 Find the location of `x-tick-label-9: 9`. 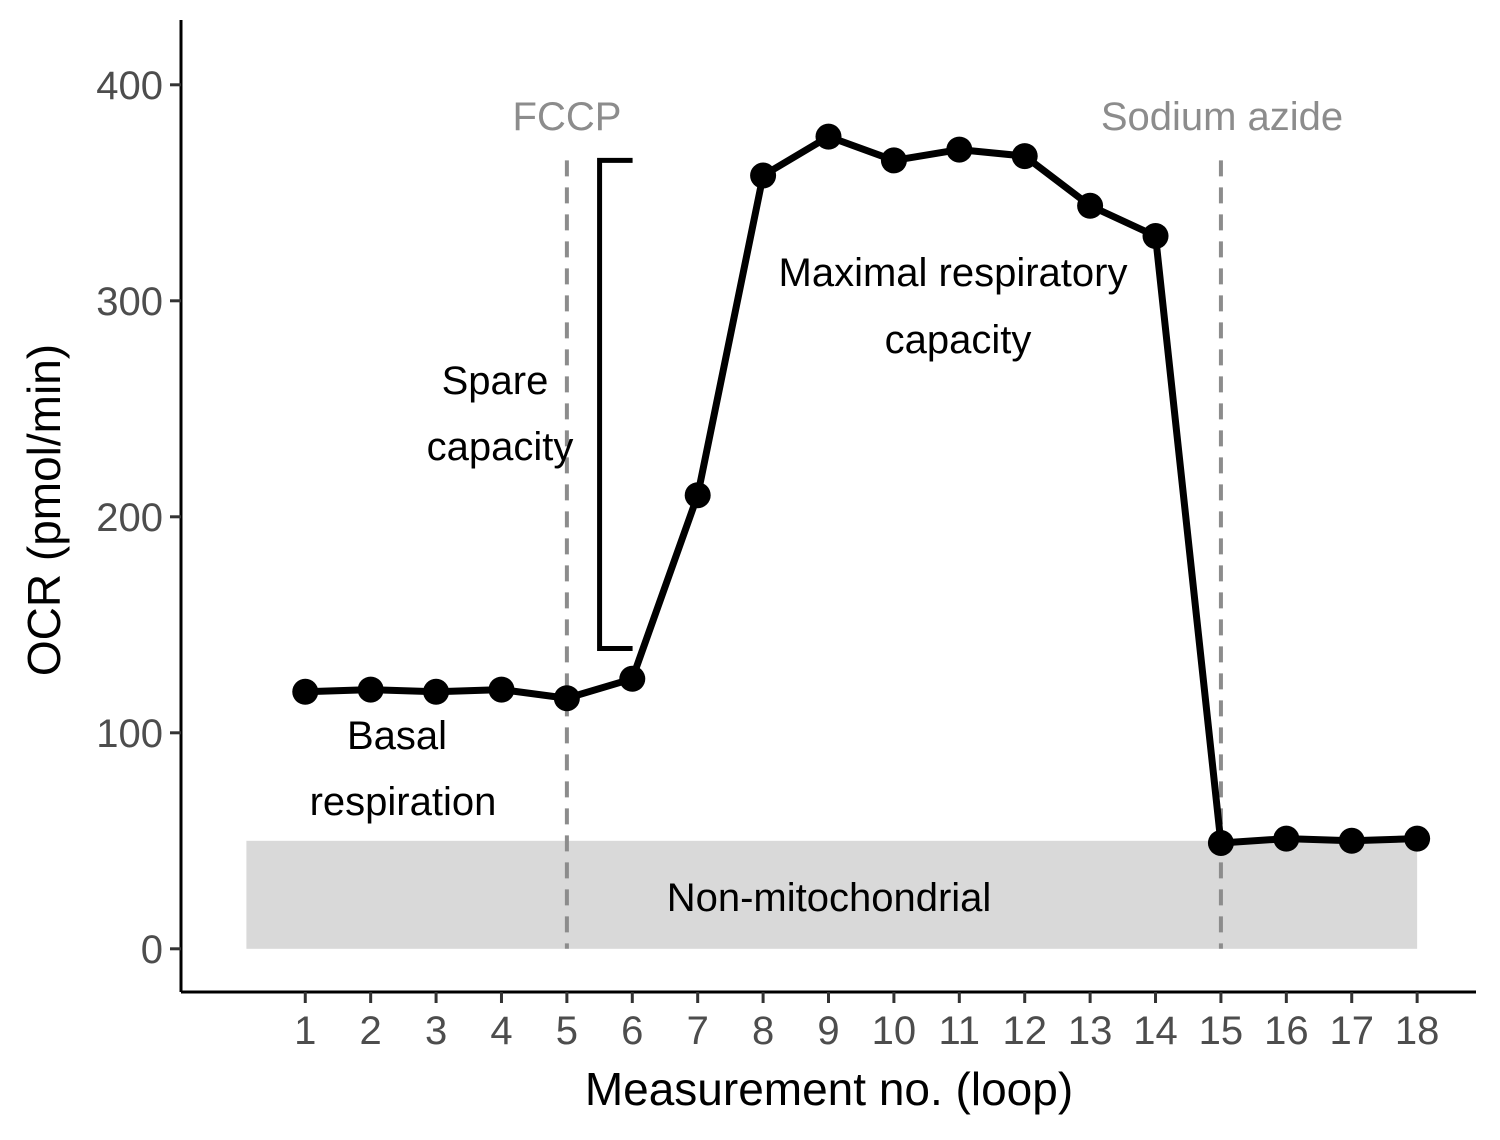

x-tick-label-9: 9 is located at coordinates (828, 1031).